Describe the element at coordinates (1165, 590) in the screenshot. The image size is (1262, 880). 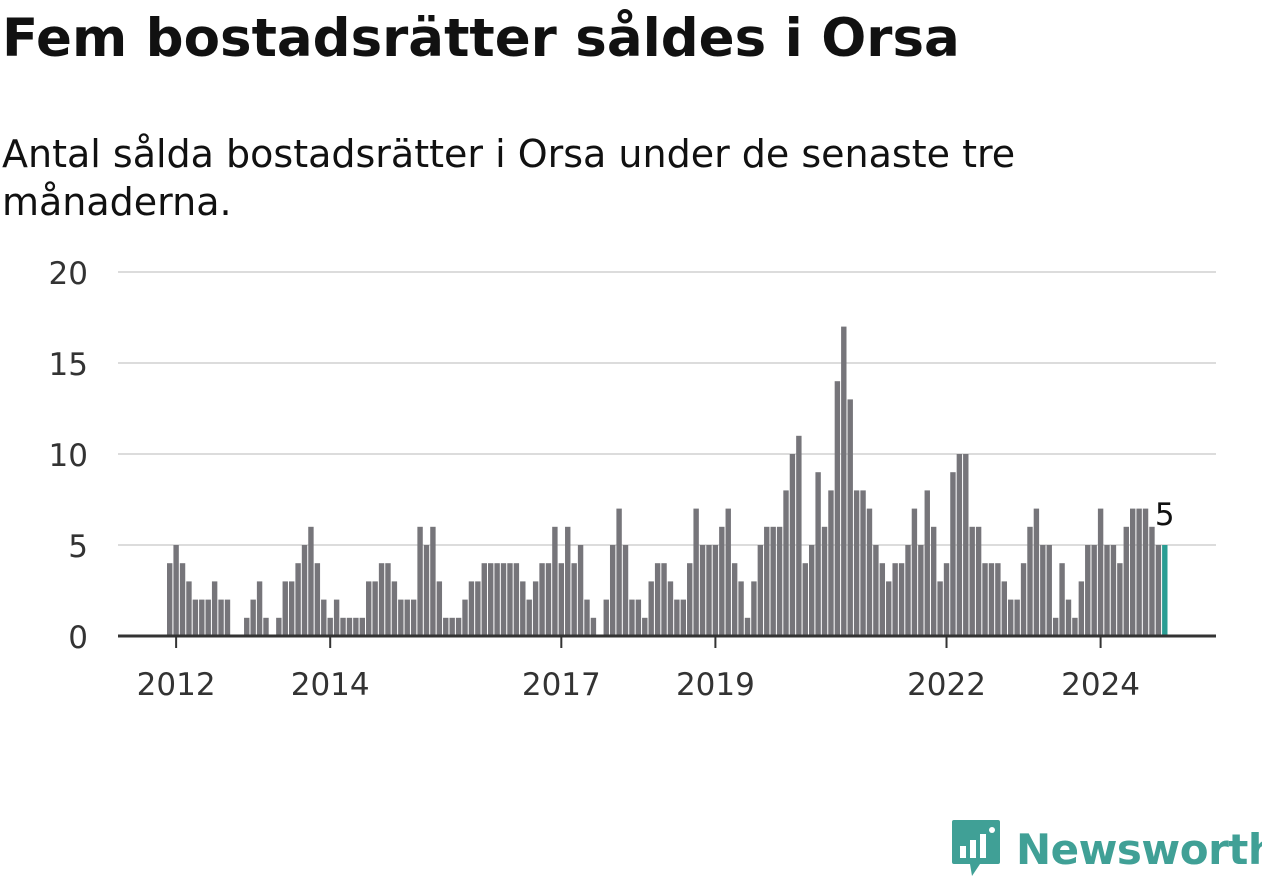
I see `bar-latest` at that location.